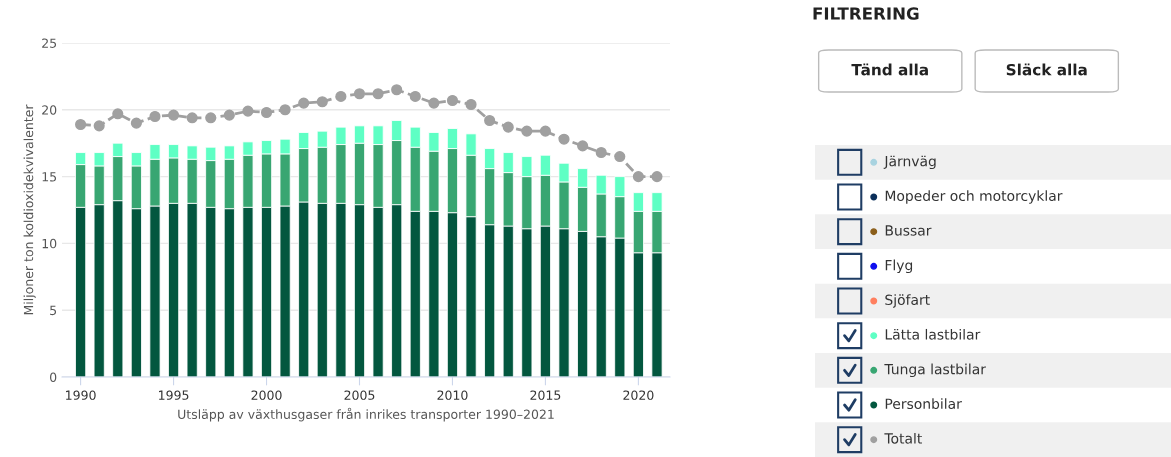  Describe the element at coordinates (903, 438) in the screenshot. I see `legend-label: Totalt` at that location.